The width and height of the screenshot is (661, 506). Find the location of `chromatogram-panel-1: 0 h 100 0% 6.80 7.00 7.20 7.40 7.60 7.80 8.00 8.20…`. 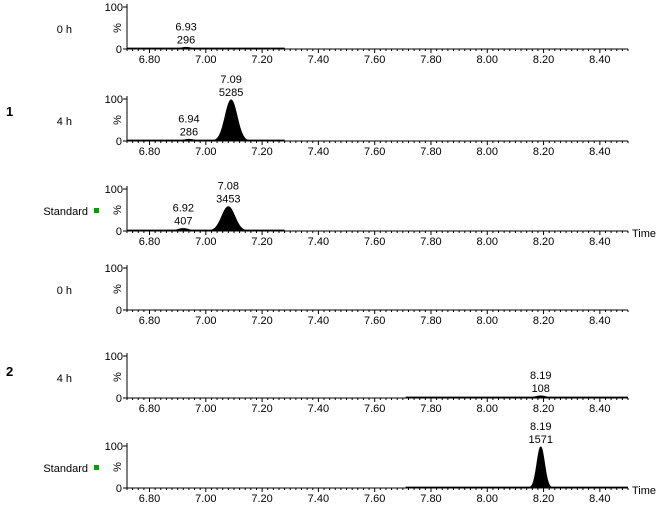

chromatogram-panel-1: 0 h 100 0% 6.80 7.00 7.20 7.40 7.60 7.80 8.00 8.20… is located at coordinates (343, 34).